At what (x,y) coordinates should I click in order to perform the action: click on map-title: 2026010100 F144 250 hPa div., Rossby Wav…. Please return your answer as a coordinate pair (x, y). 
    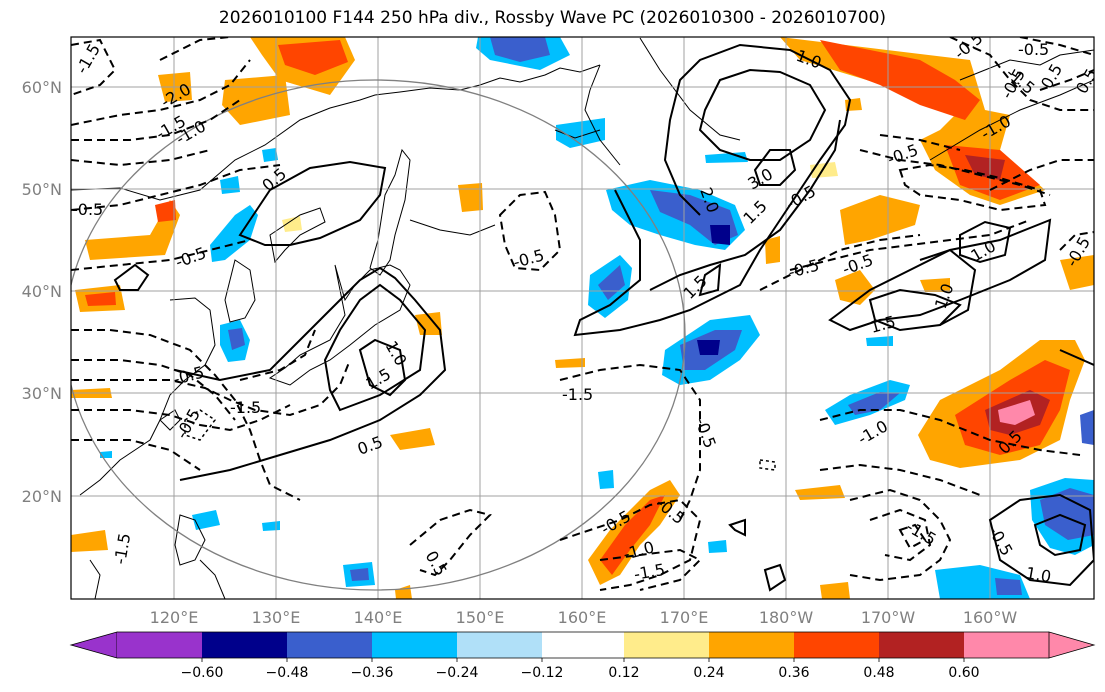
    Looking at the image, I should click on (552, 18).